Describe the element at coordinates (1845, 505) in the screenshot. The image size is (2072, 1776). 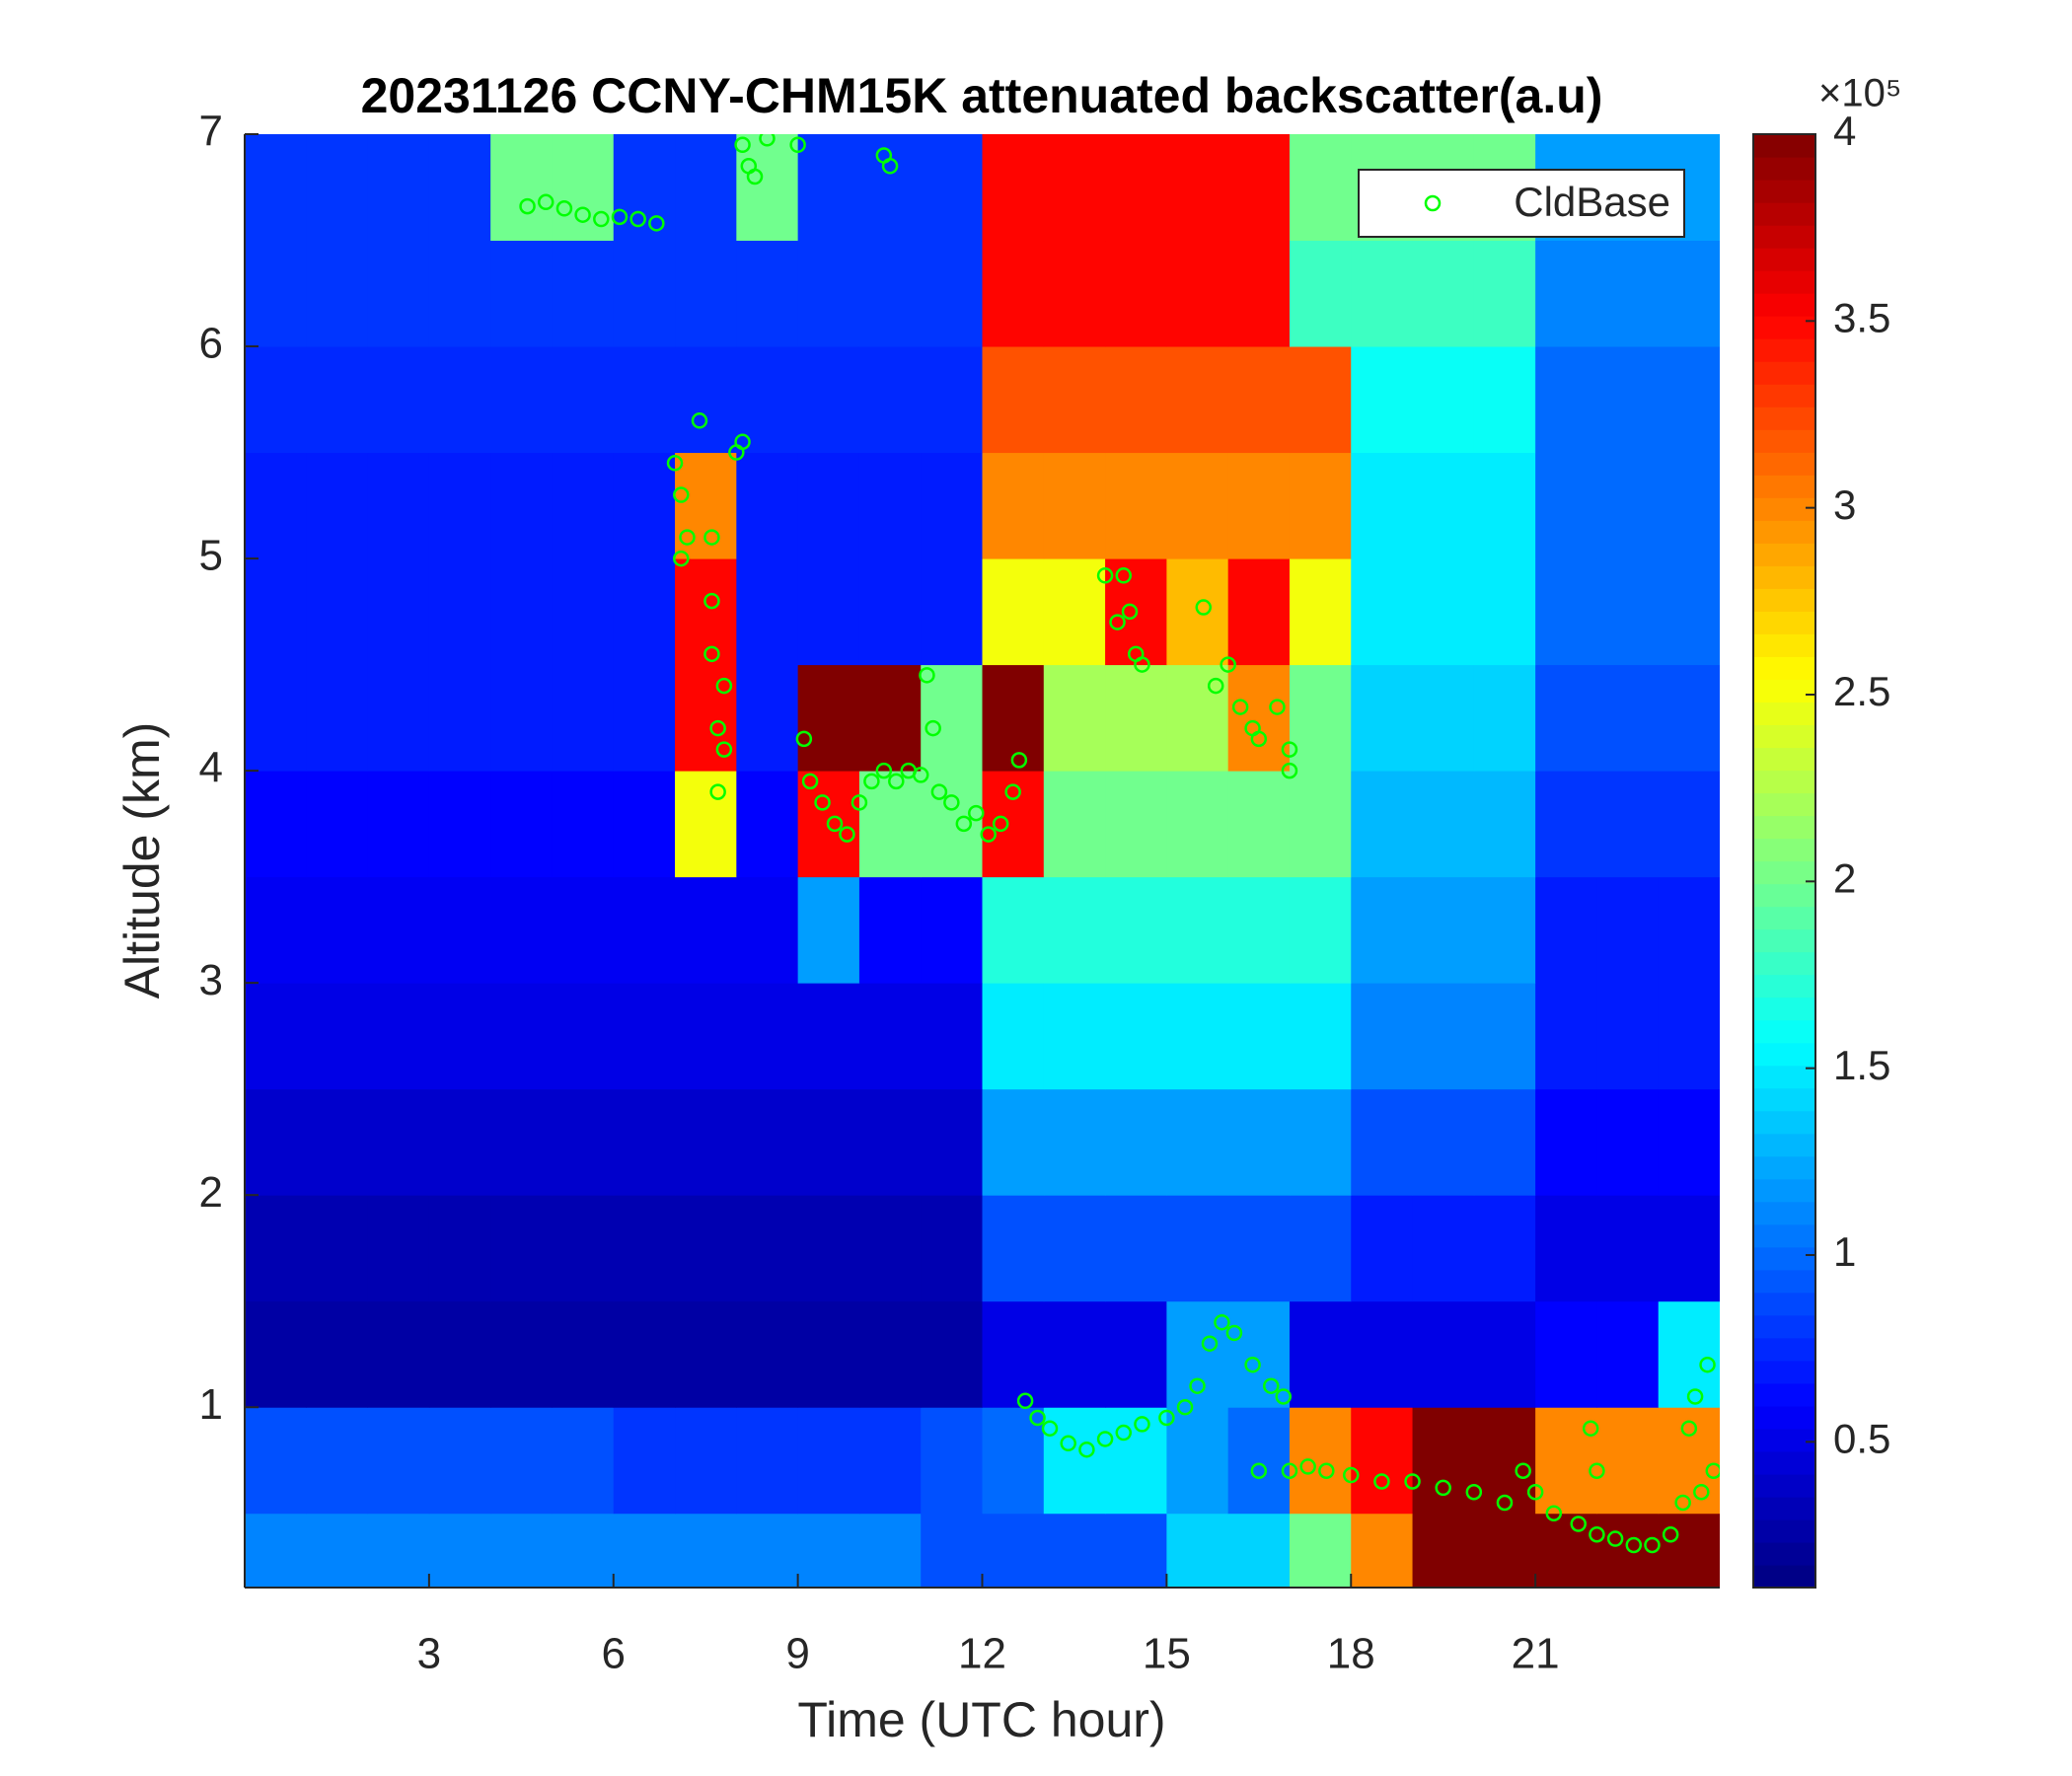
I see `colorbar-tick-label: 3` at that location.